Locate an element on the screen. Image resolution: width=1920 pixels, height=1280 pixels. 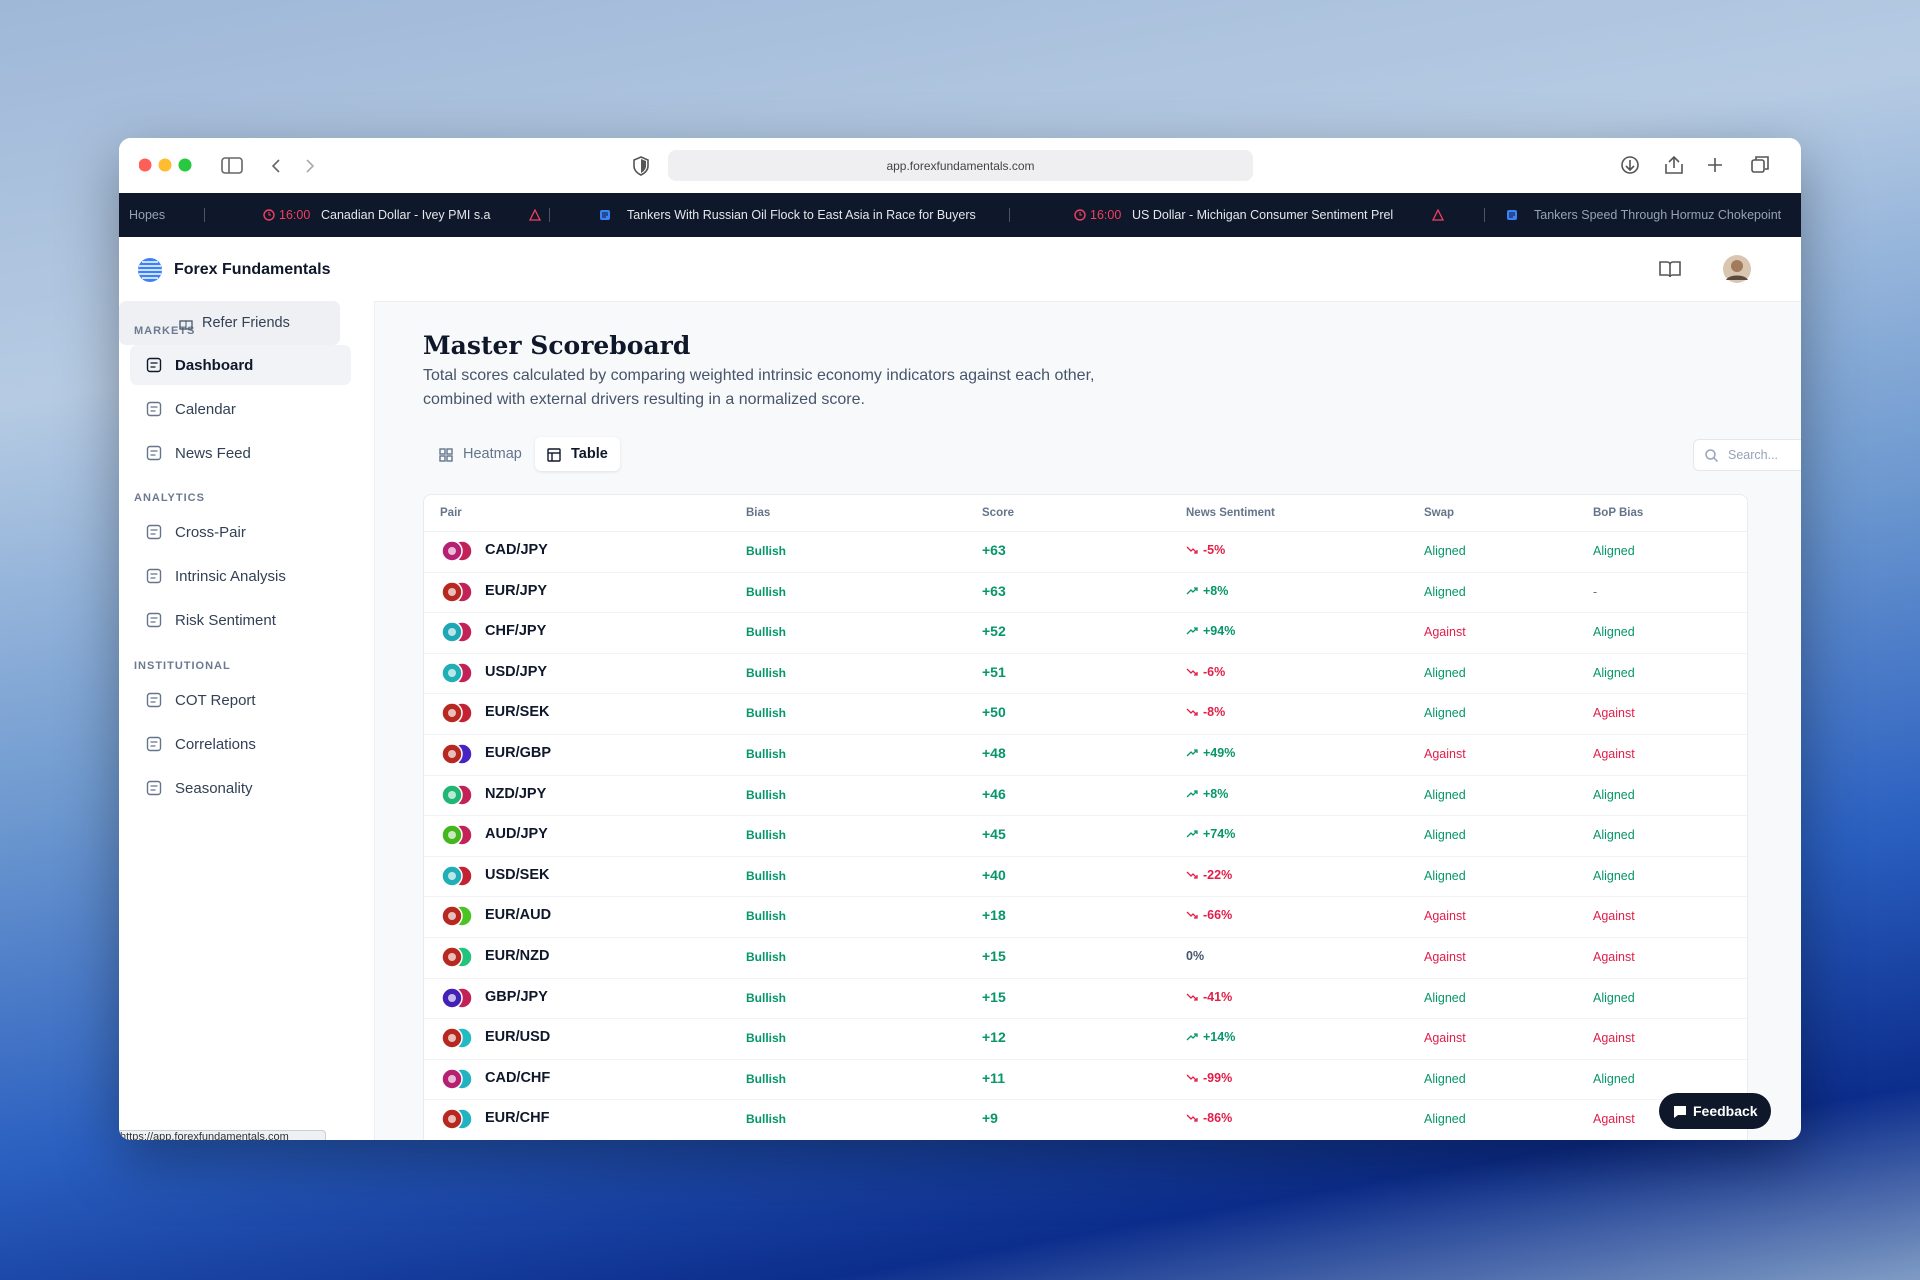
column-header: BoP Bias is located at coordinates (1618, 513).